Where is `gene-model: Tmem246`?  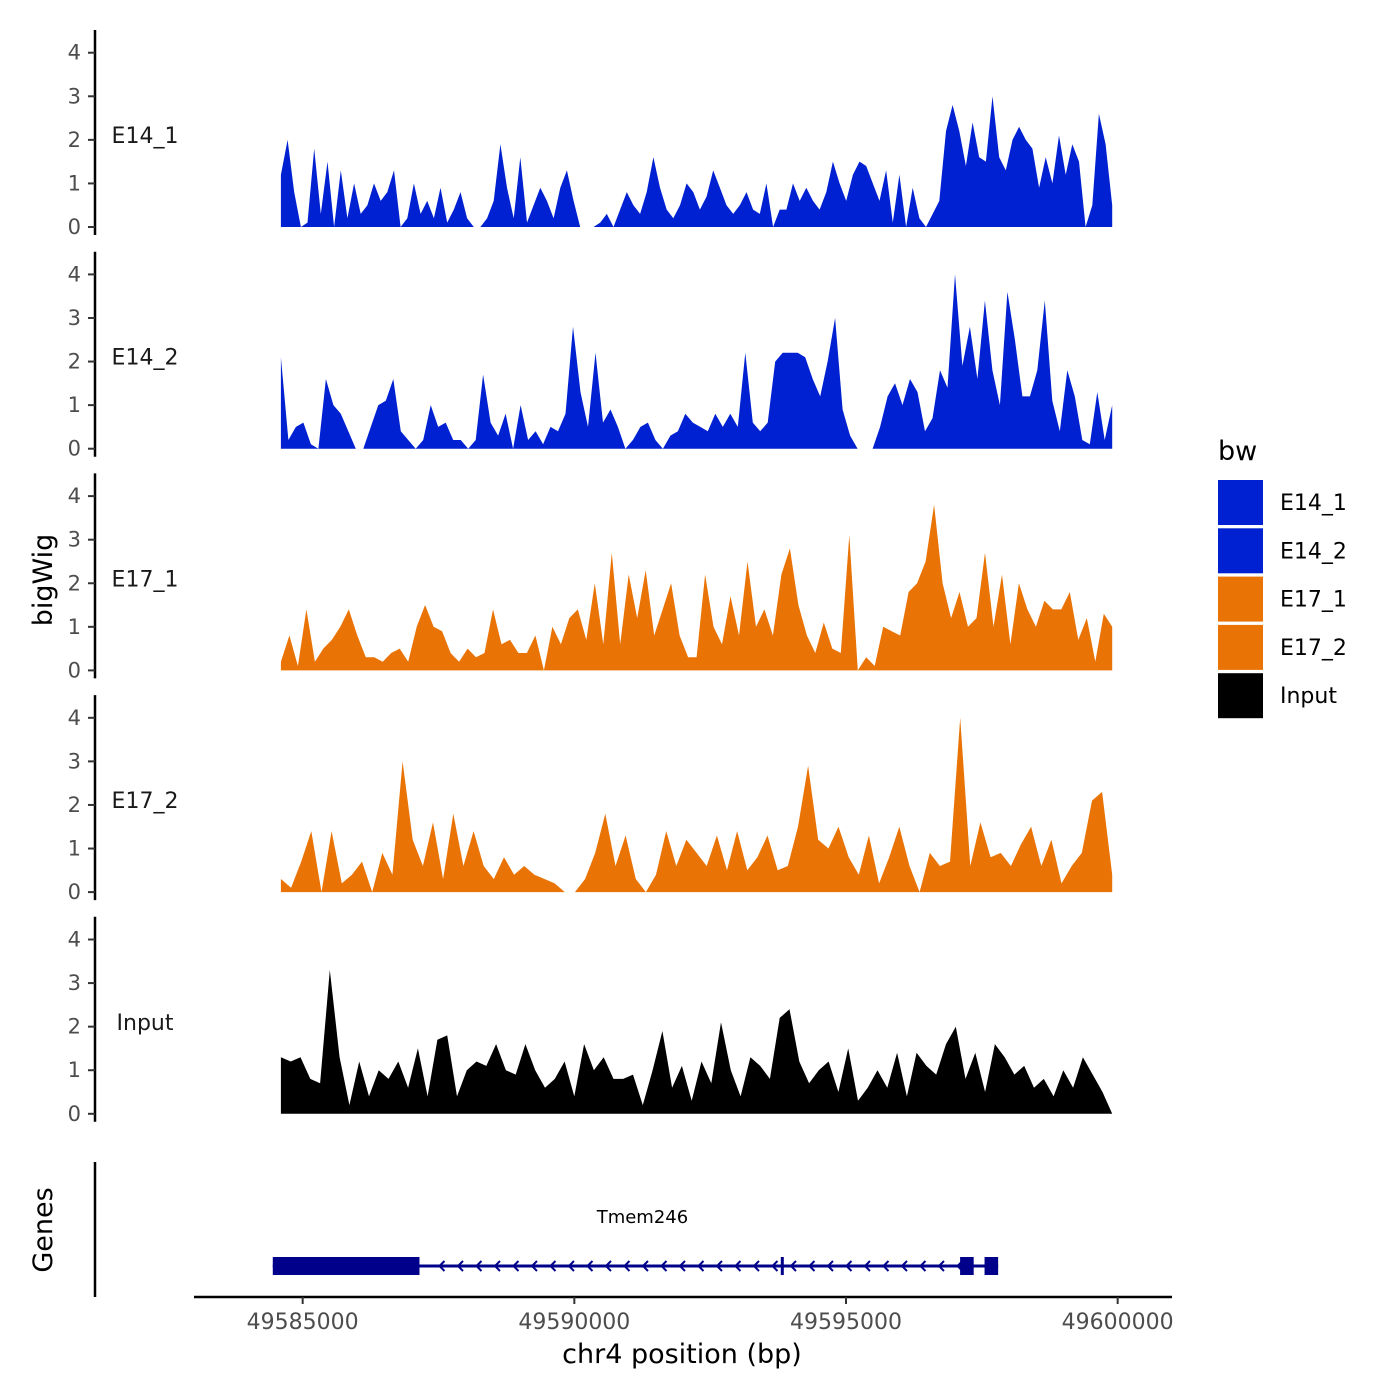 gene-model: Tmem246 is located at coordinates (635, 1241).